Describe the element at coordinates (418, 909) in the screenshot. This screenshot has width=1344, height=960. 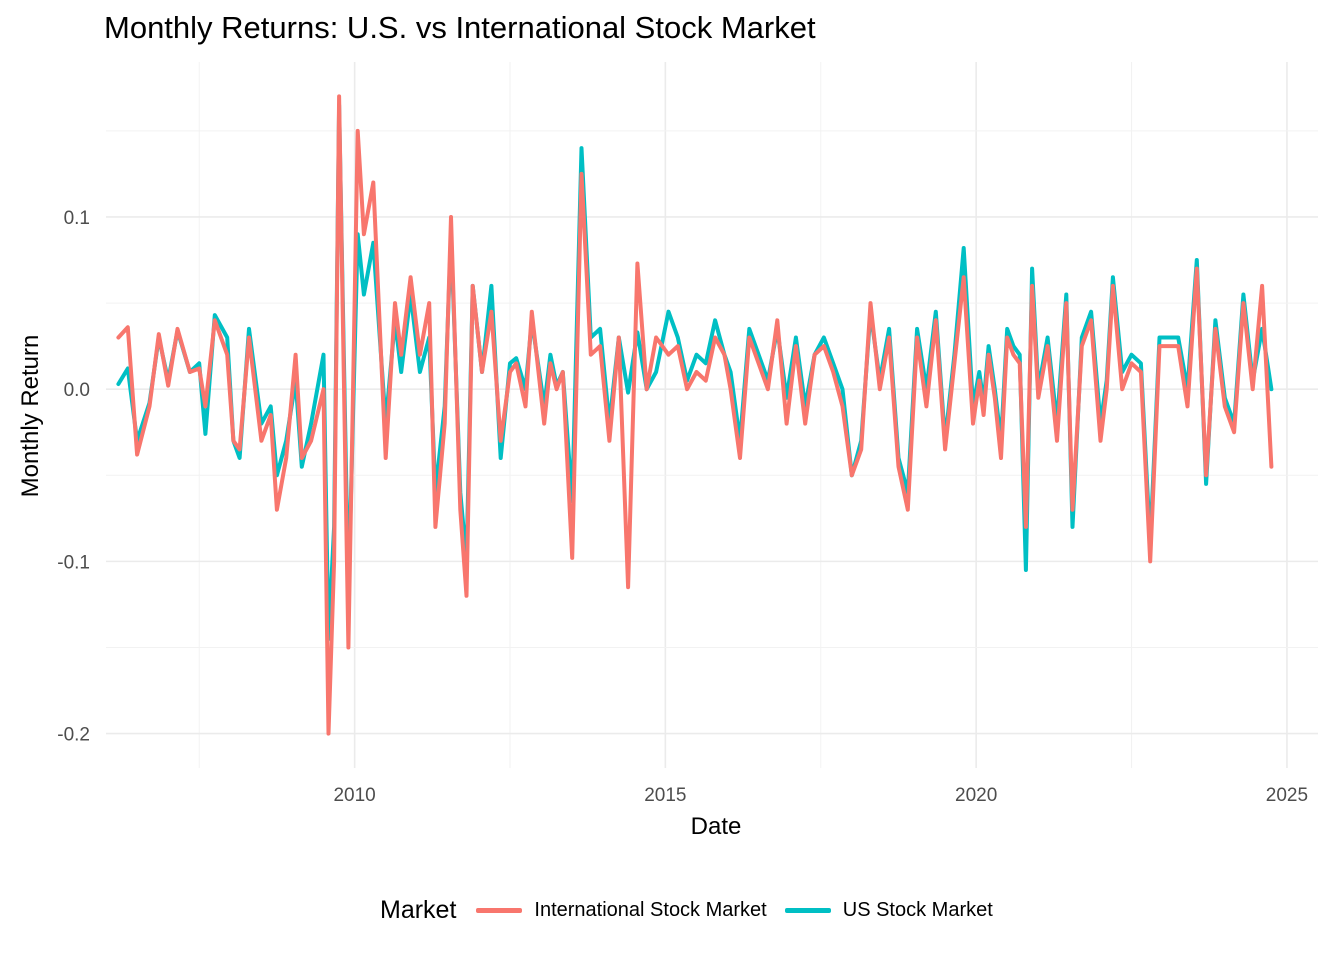
I see `legend-title: Market` at that location.